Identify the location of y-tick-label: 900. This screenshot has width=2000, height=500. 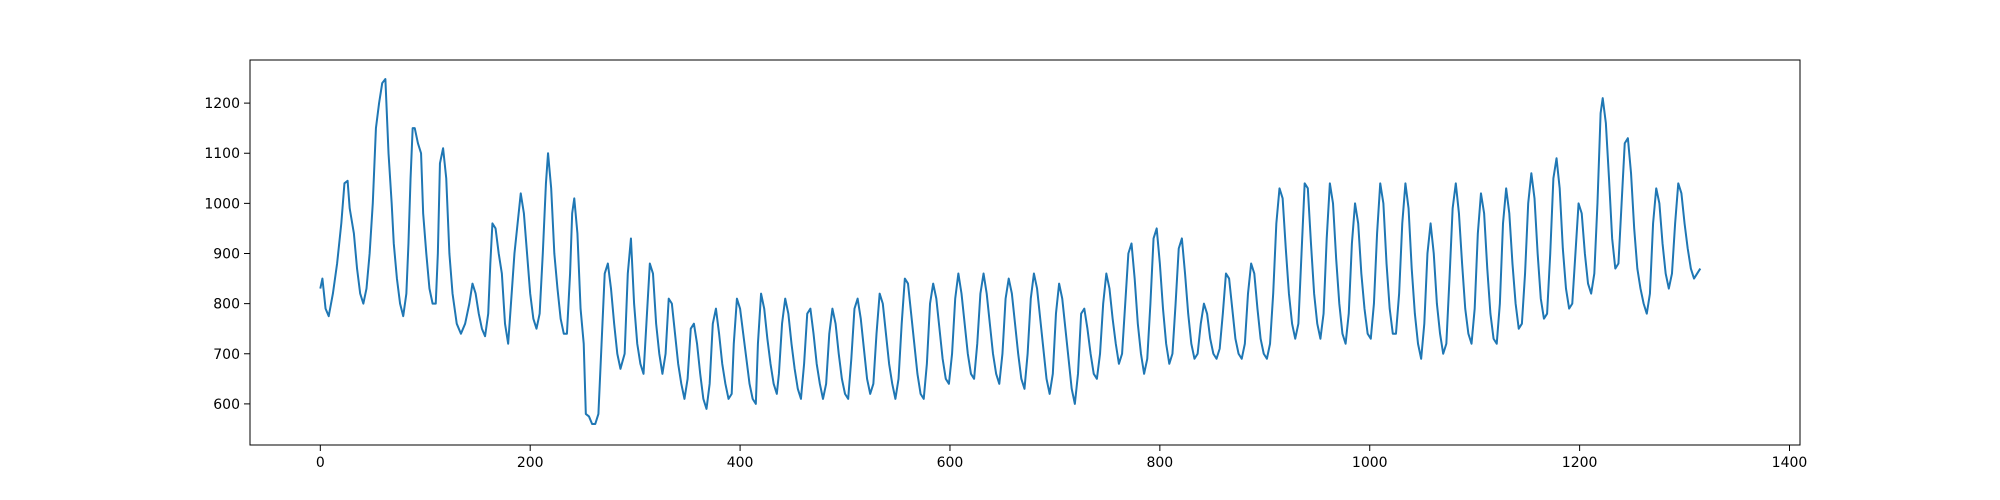
(226, 255).